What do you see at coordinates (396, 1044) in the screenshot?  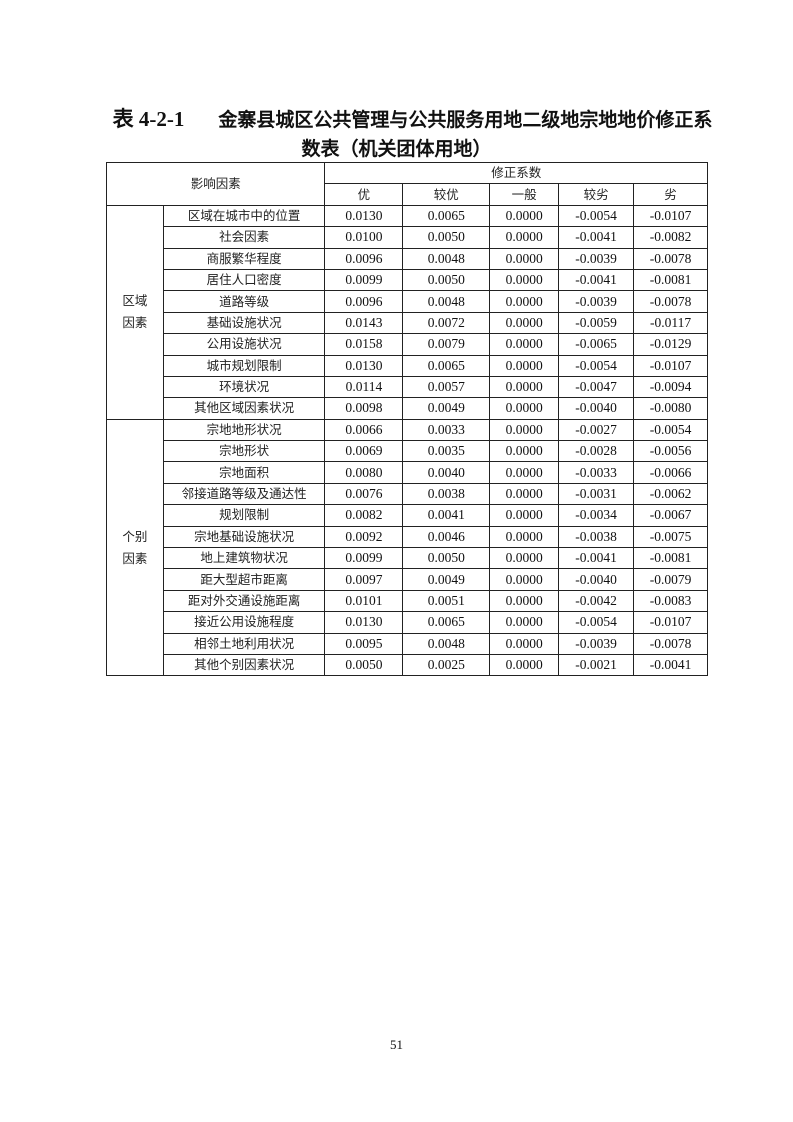 I see `page-number: 51` at bounding box center [396, 1044].